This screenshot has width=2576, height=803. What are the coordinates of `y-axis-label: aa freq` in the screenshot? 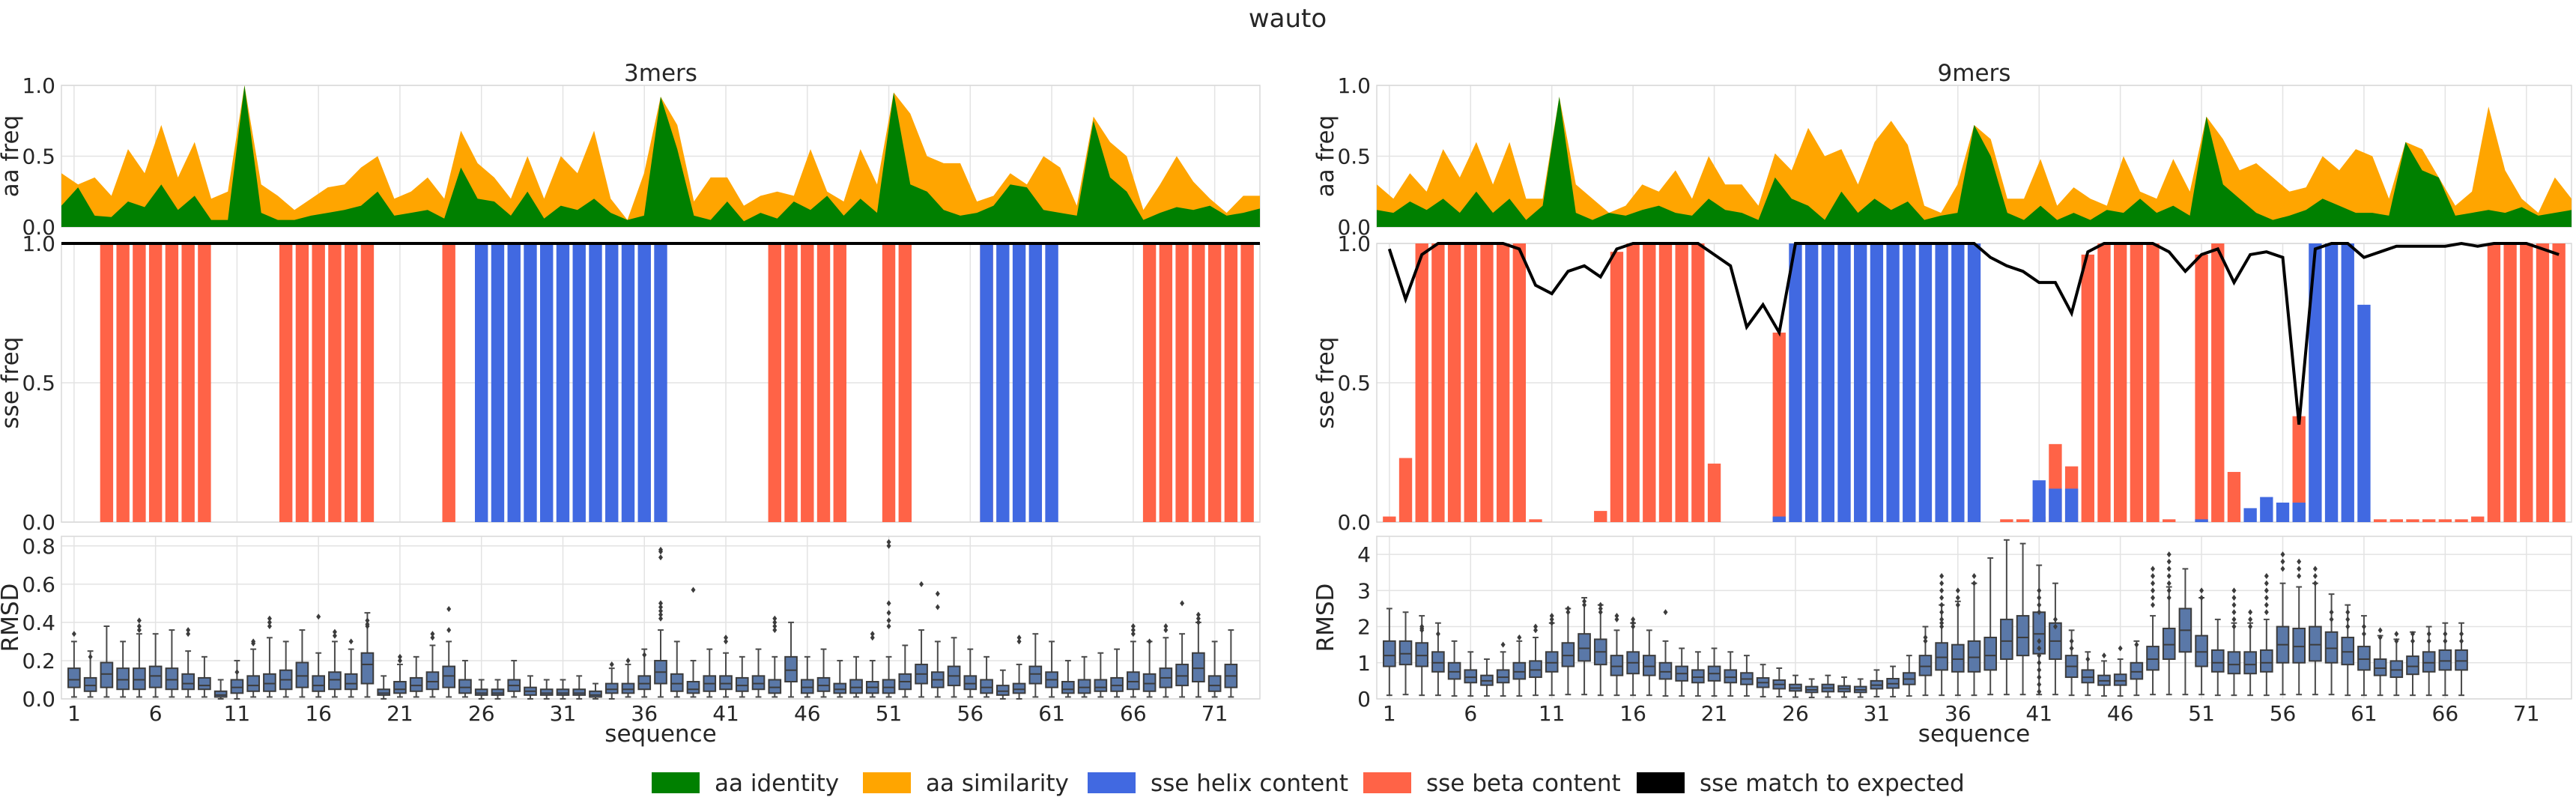 It's located at (12, 156).